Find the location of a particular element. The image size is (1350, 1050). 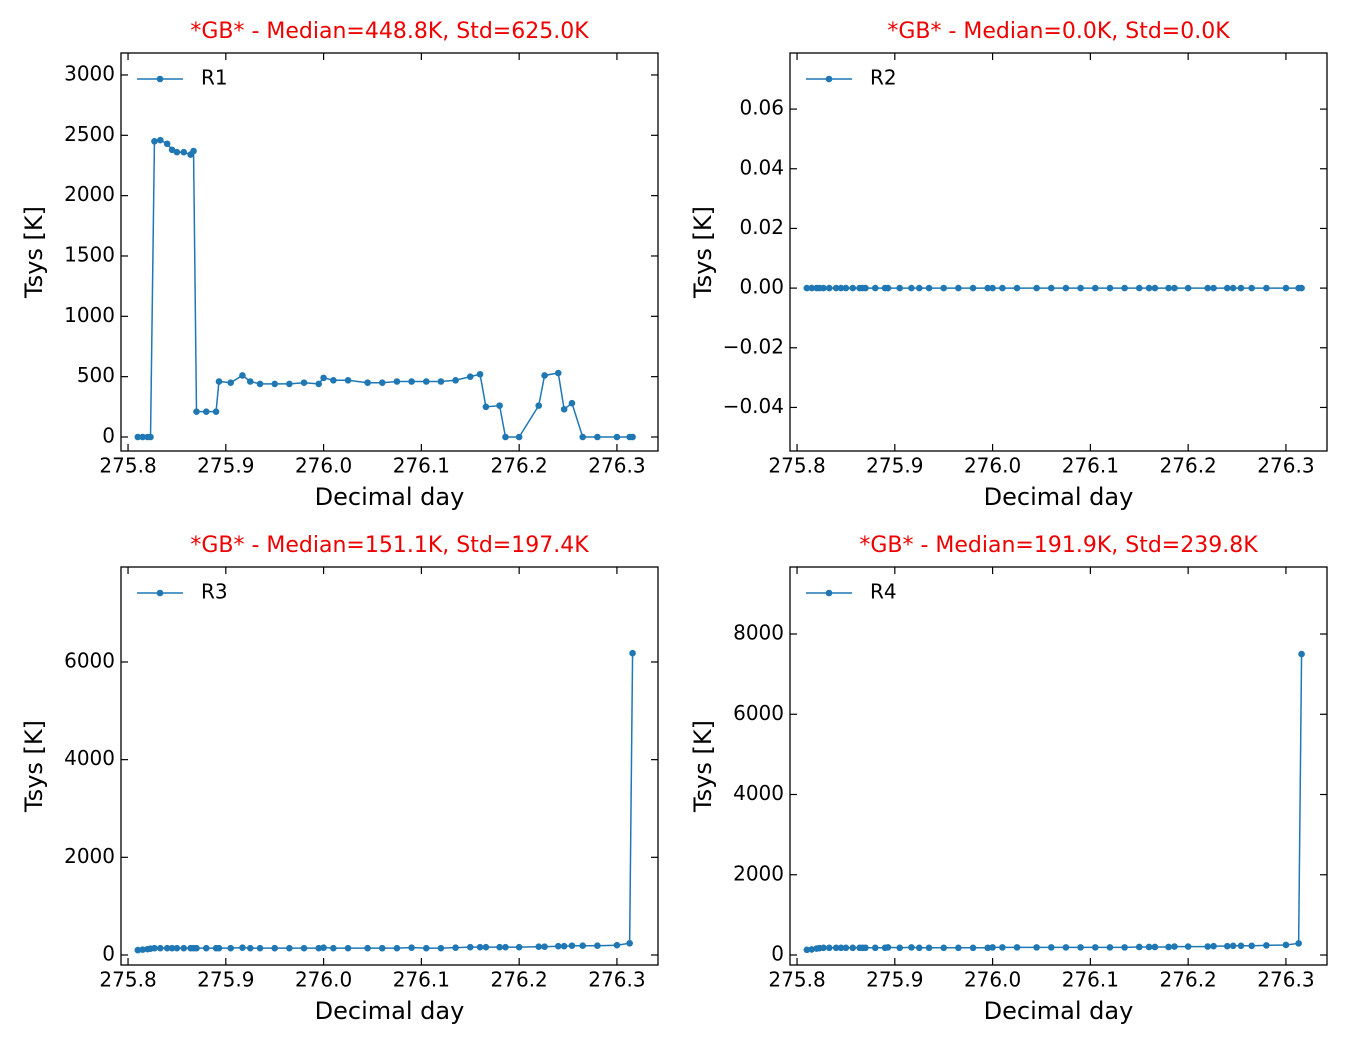

legend-marker is located at coordinates (160, 79).